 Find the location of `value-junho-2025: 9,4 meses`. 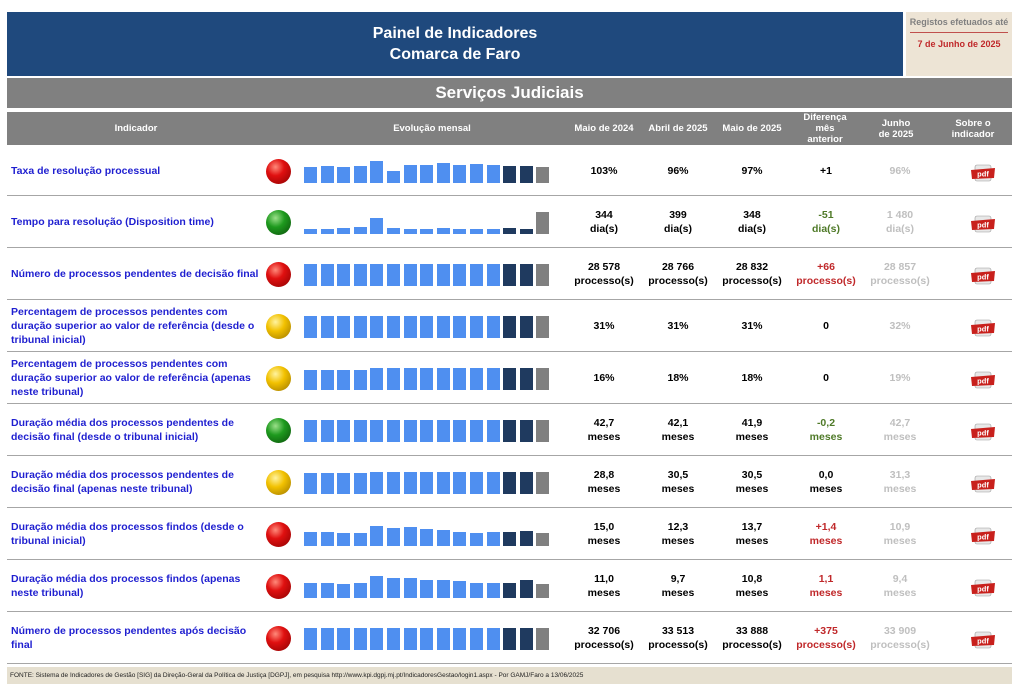

value-junho-2025: 9,4 meses is located at coordinates (900, 585).